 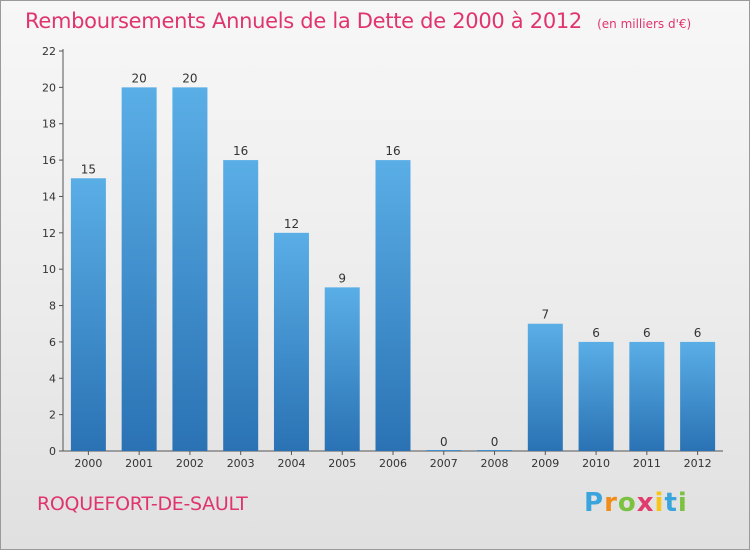 What do you see at coordinates (291, 224) in the screenshot?
I see `data-label: 12` at bounding box center [291, 224].